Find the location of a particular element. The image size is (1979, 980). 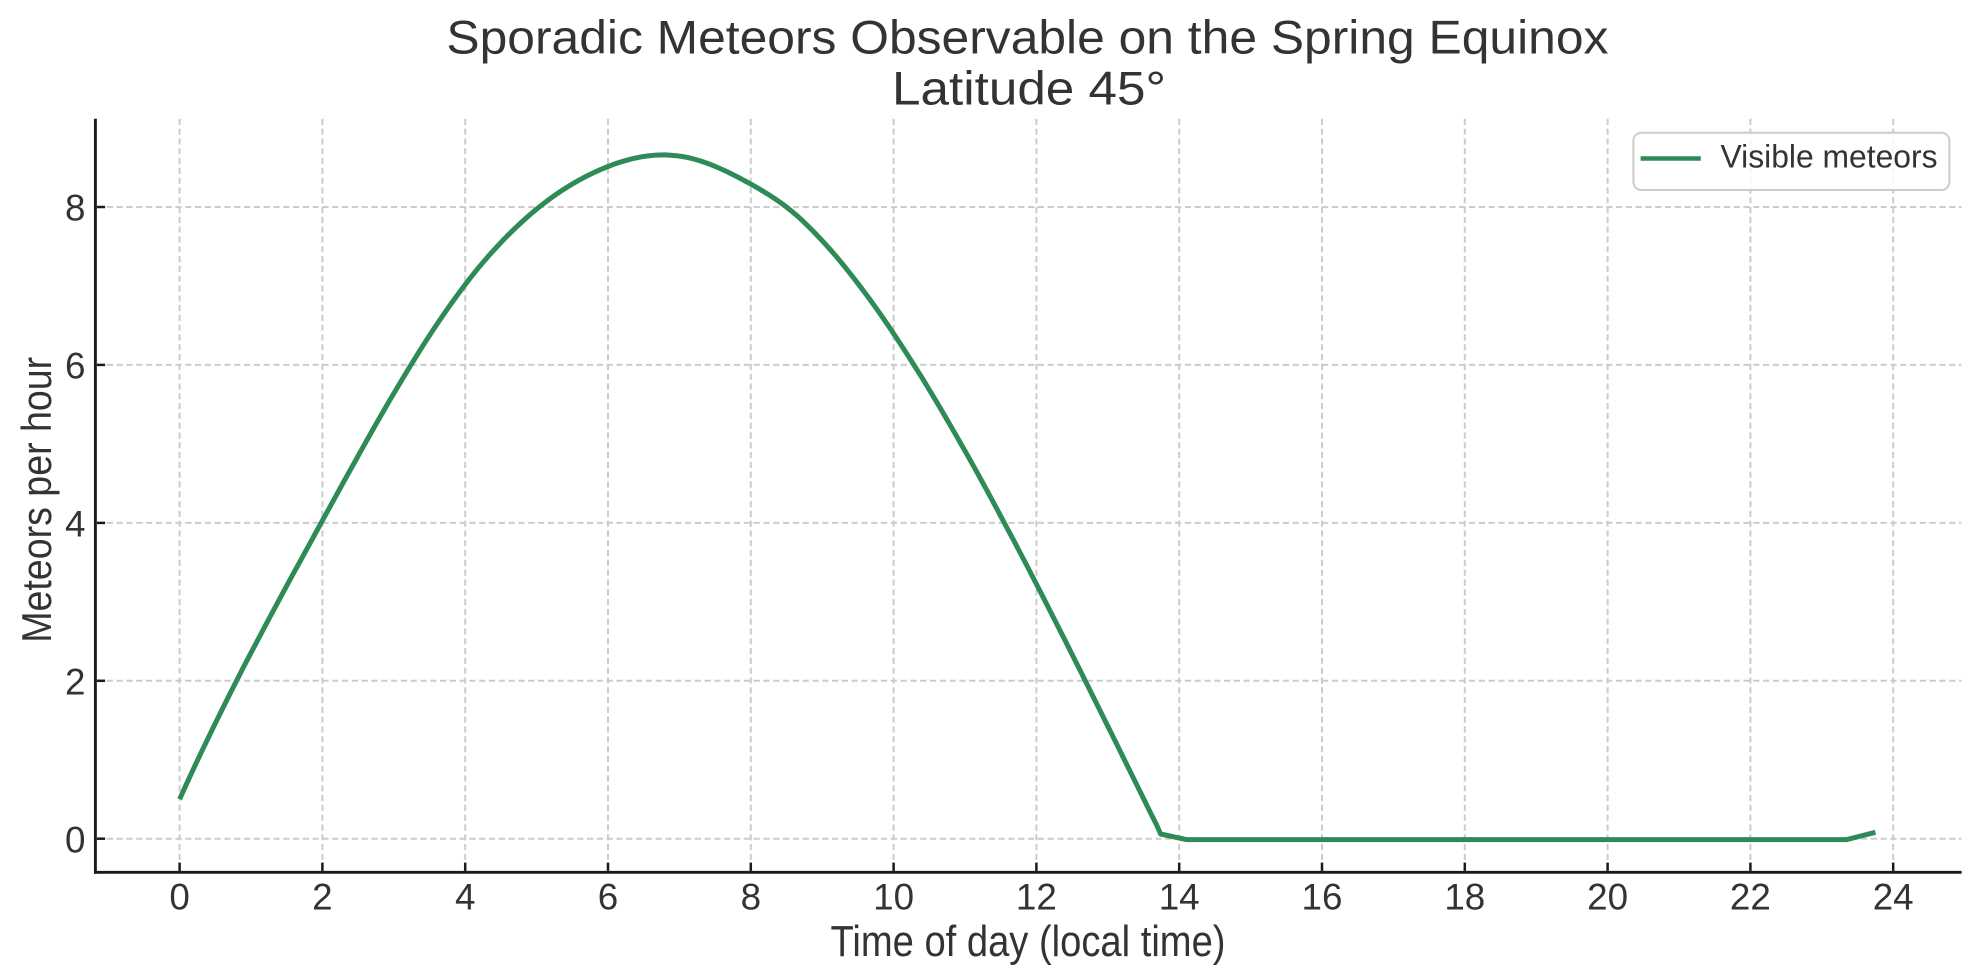

svg-text: 22 is located at coordinates (1750, 896).